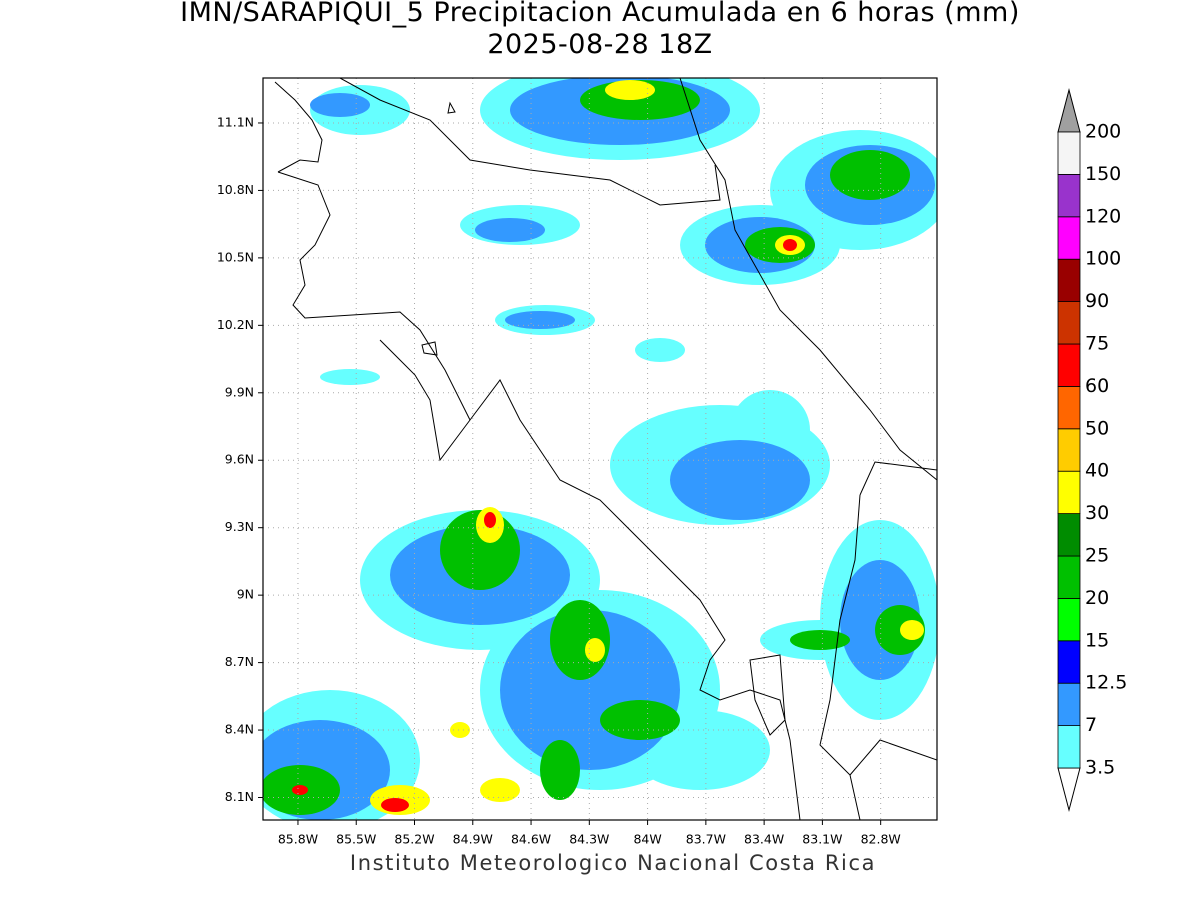  What do you see at coordinates (1103, 174) in the screenshot?
I see `colorbar-label: 150` at bounding box center [1103, 174].